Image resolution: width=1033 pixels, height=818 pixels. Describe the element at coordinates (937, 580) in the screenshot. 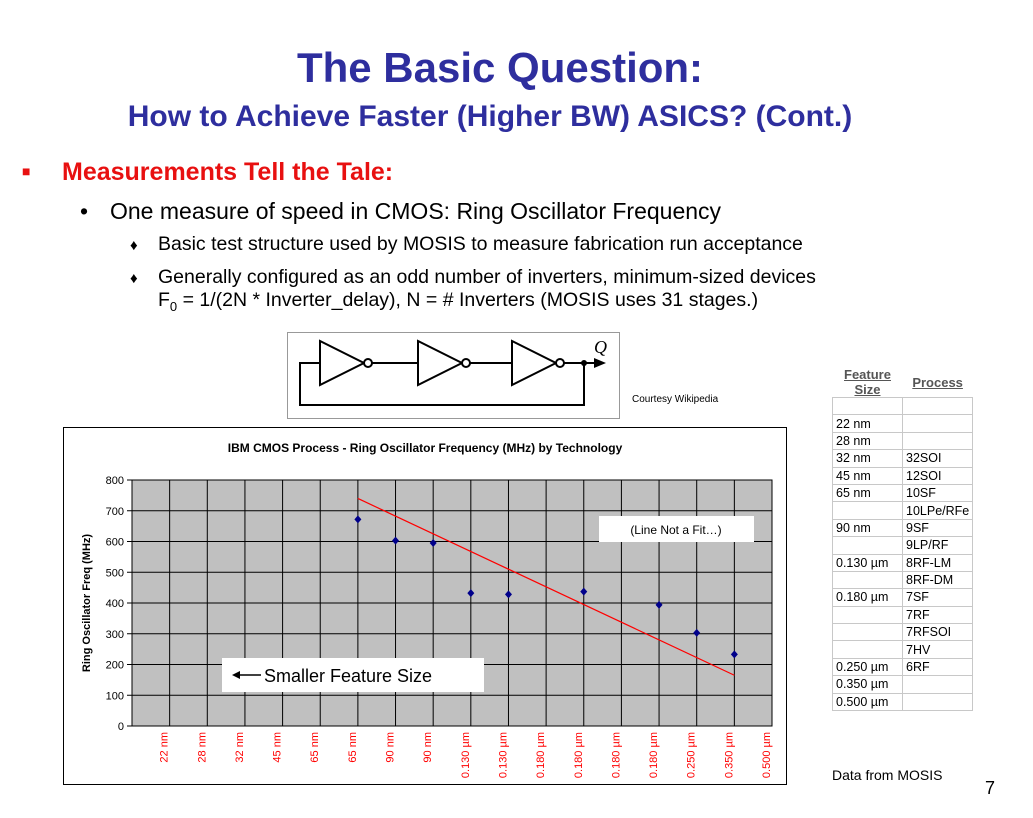

I see `process-cell: 8RF-DM` at that location.